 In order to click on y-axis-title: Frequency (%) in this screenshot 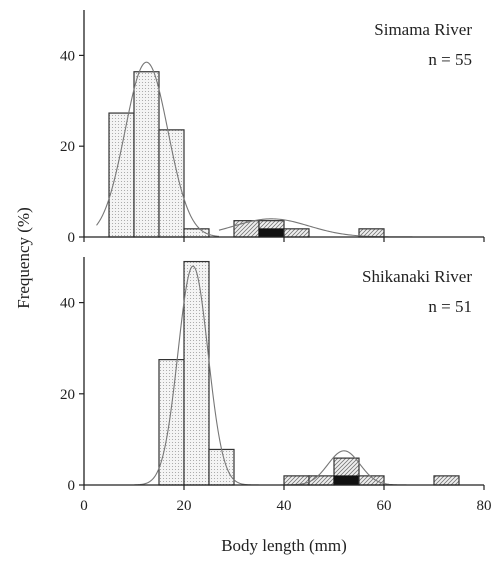, I will do `click(23, 258)`.